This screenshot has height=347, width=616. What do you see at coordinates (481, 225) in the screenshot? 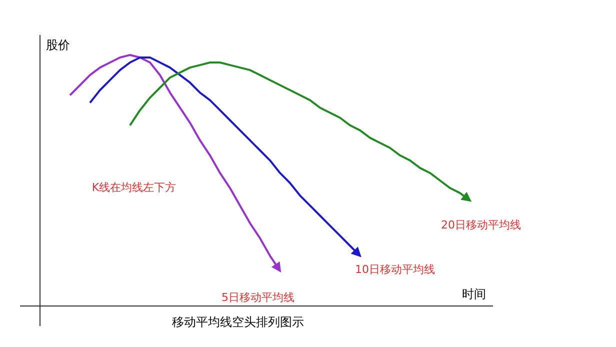
I see `text: 20日移动平均线` at bounding box center [481, 225].